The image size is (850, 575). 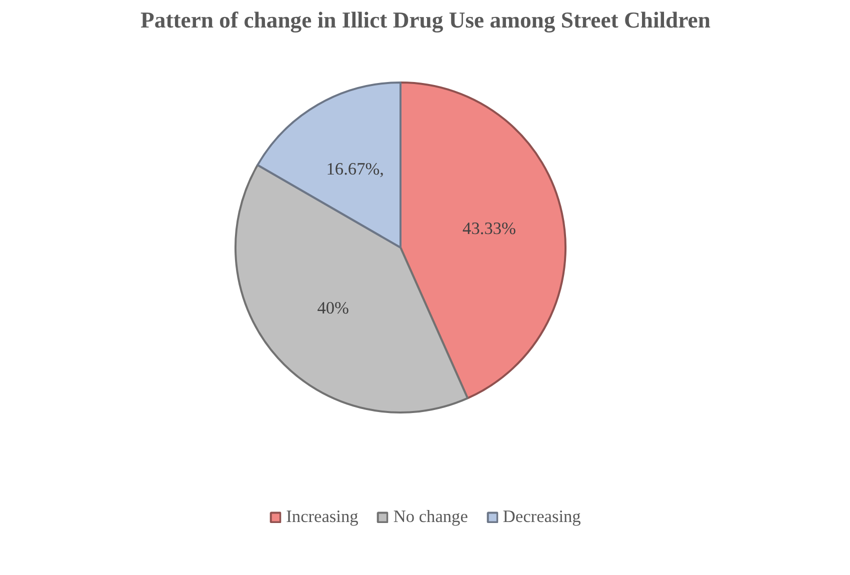 What do you see at coordinates (541, 517) in the screenshot?
I see `legend-label: Decreasing` at bounding box center [541, 517].